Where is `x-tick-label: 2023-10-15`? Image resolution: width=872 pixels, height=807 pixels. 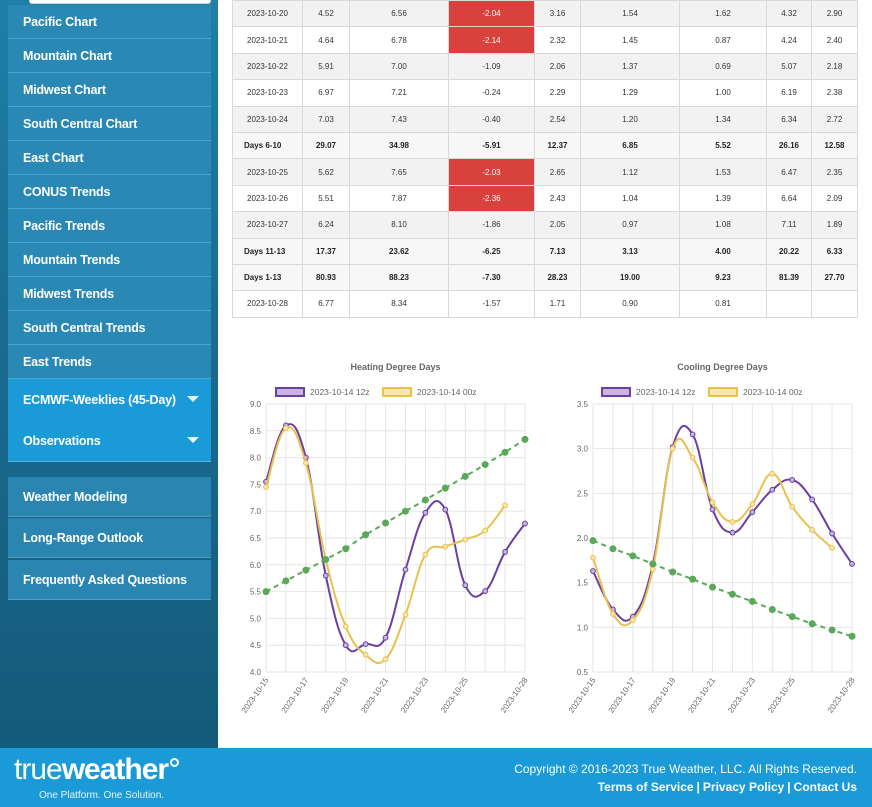
x-tick-label: 2023-10-15 is located at coordinates (255, 695).